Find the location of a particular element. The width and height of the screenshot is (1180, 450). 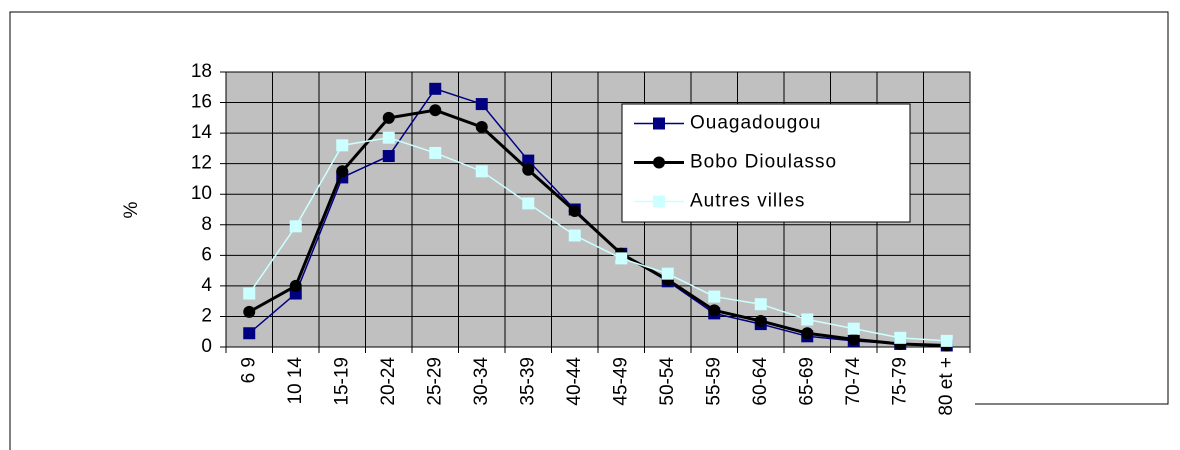

y-tick-label: 4 is located at coordinates (206, 285).